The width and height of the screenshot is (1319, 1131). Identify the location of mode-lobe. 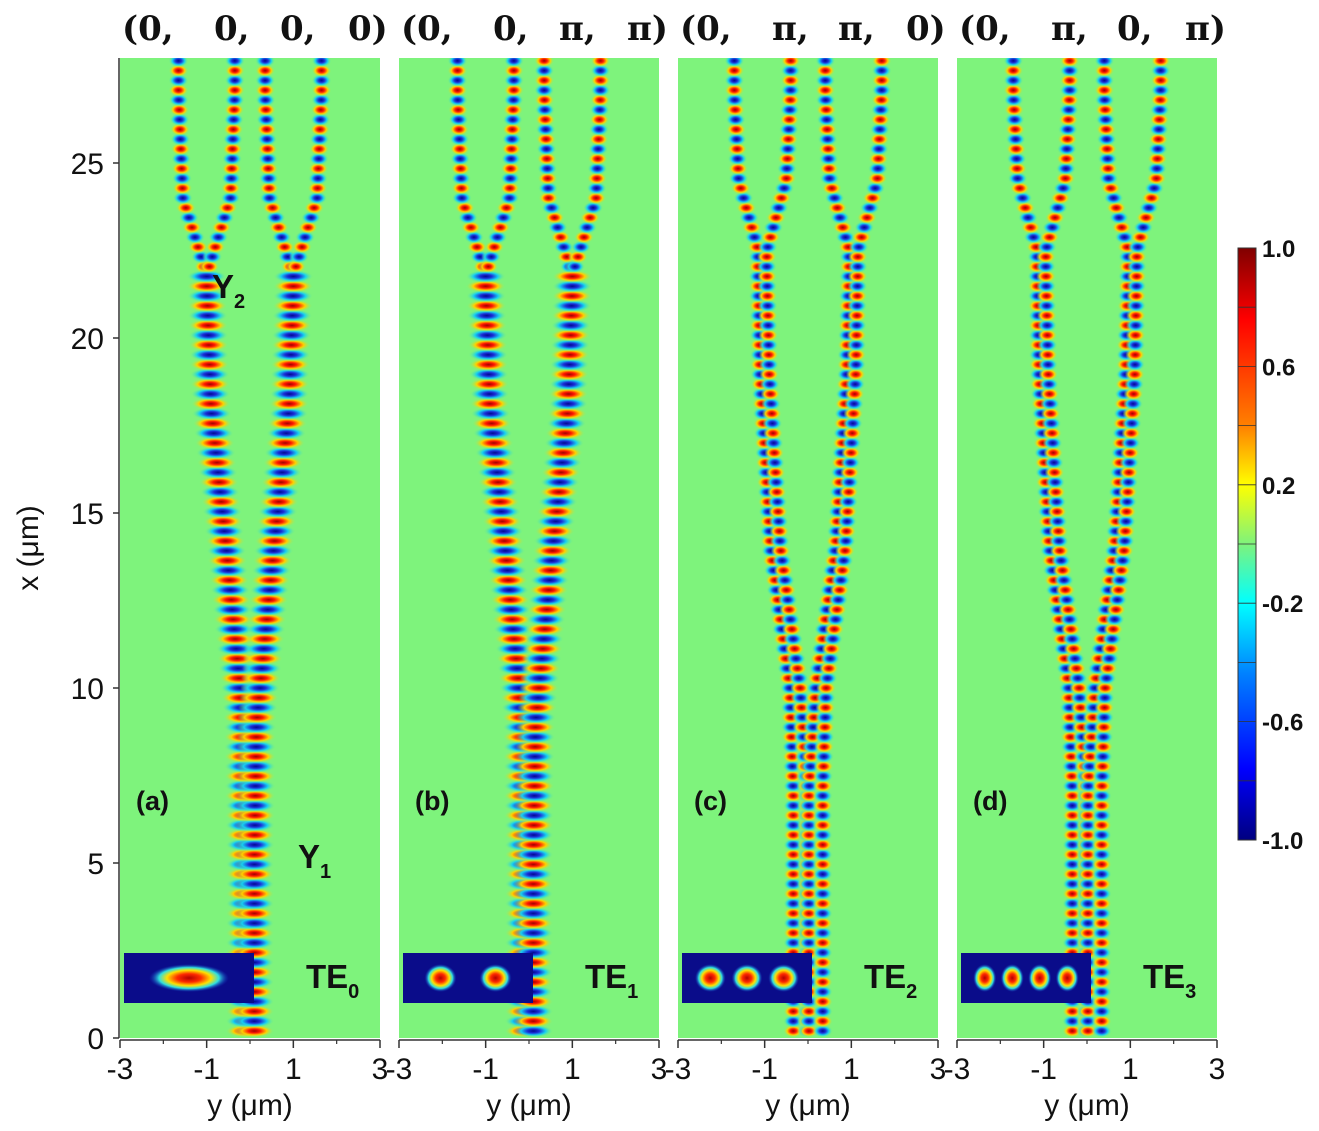
(440, 978).